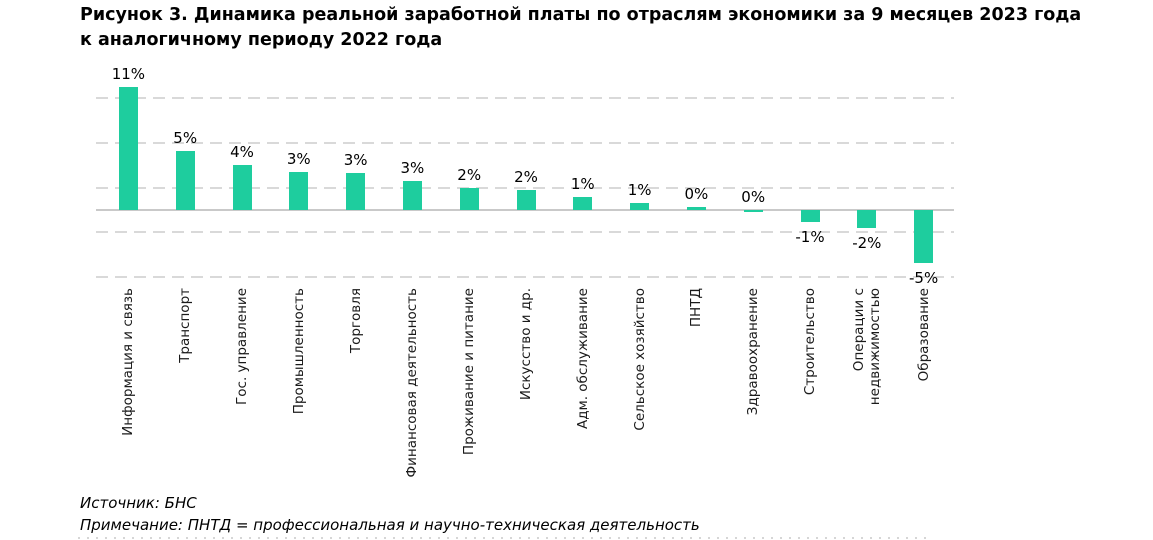 The image size is (1153, 540). Describe the element at coordinates (924, 385) in the screenshot. I see `category-label-column: Образование` at that location.